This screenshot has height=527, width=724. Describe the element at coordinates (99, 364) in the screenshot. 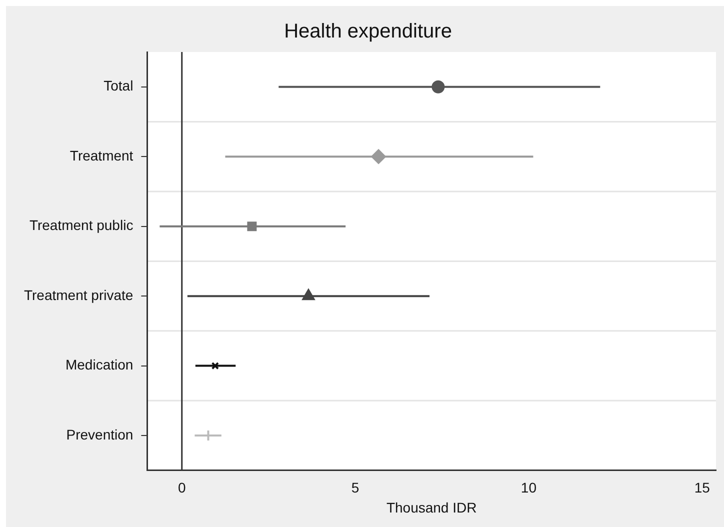

I see `y-tick-label: Medication` at that location.